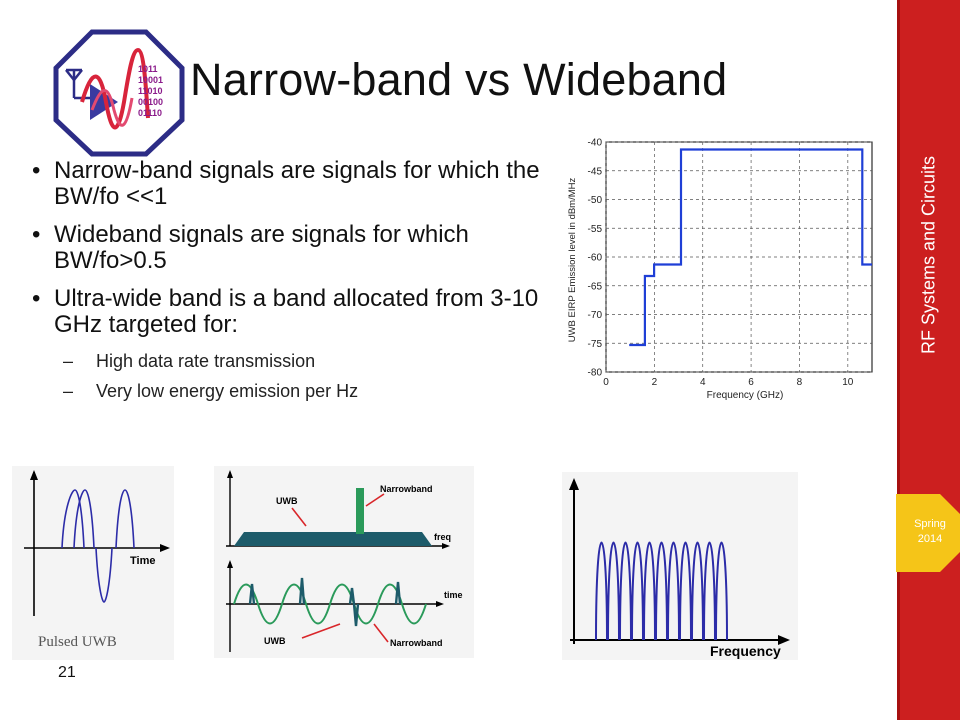 The height and width of the screenshot is (720, 960). I want to click on chart-x-axis-label: Frequency (GHz), so click(745, 395).